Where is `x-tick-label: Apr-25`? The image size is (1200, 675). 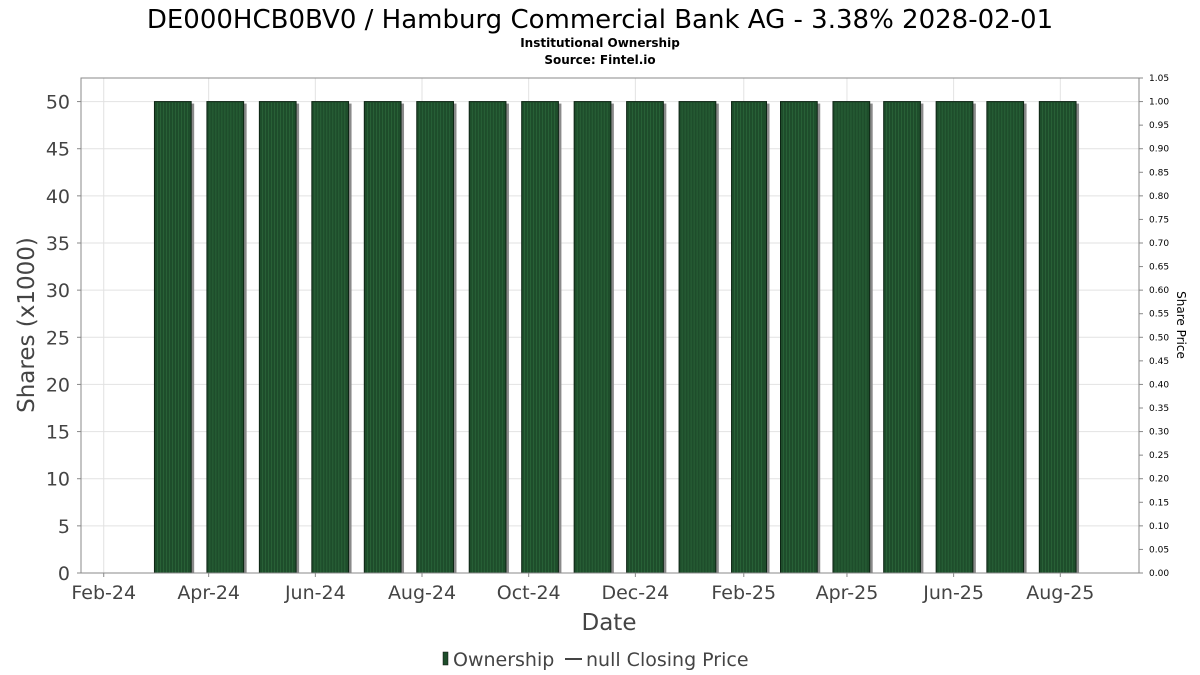
x-tick-label: Apr-25 is located at coordinates (847, 593).